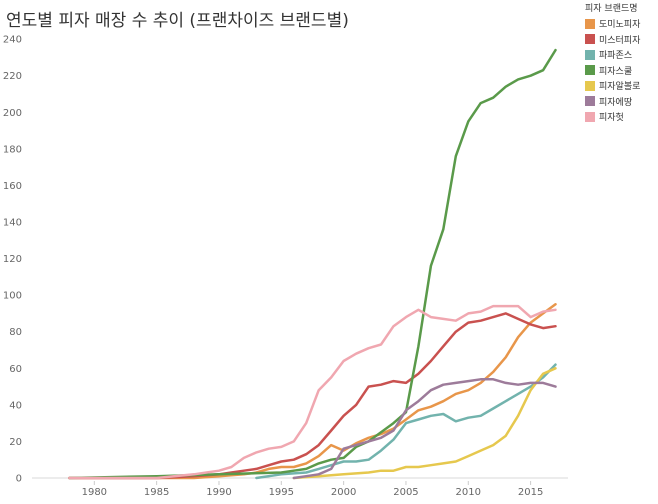  What do you see at coordinates (12, 113) in the screenshot?
I see `y-tick-label: 200` at bounding box center [12, 113].